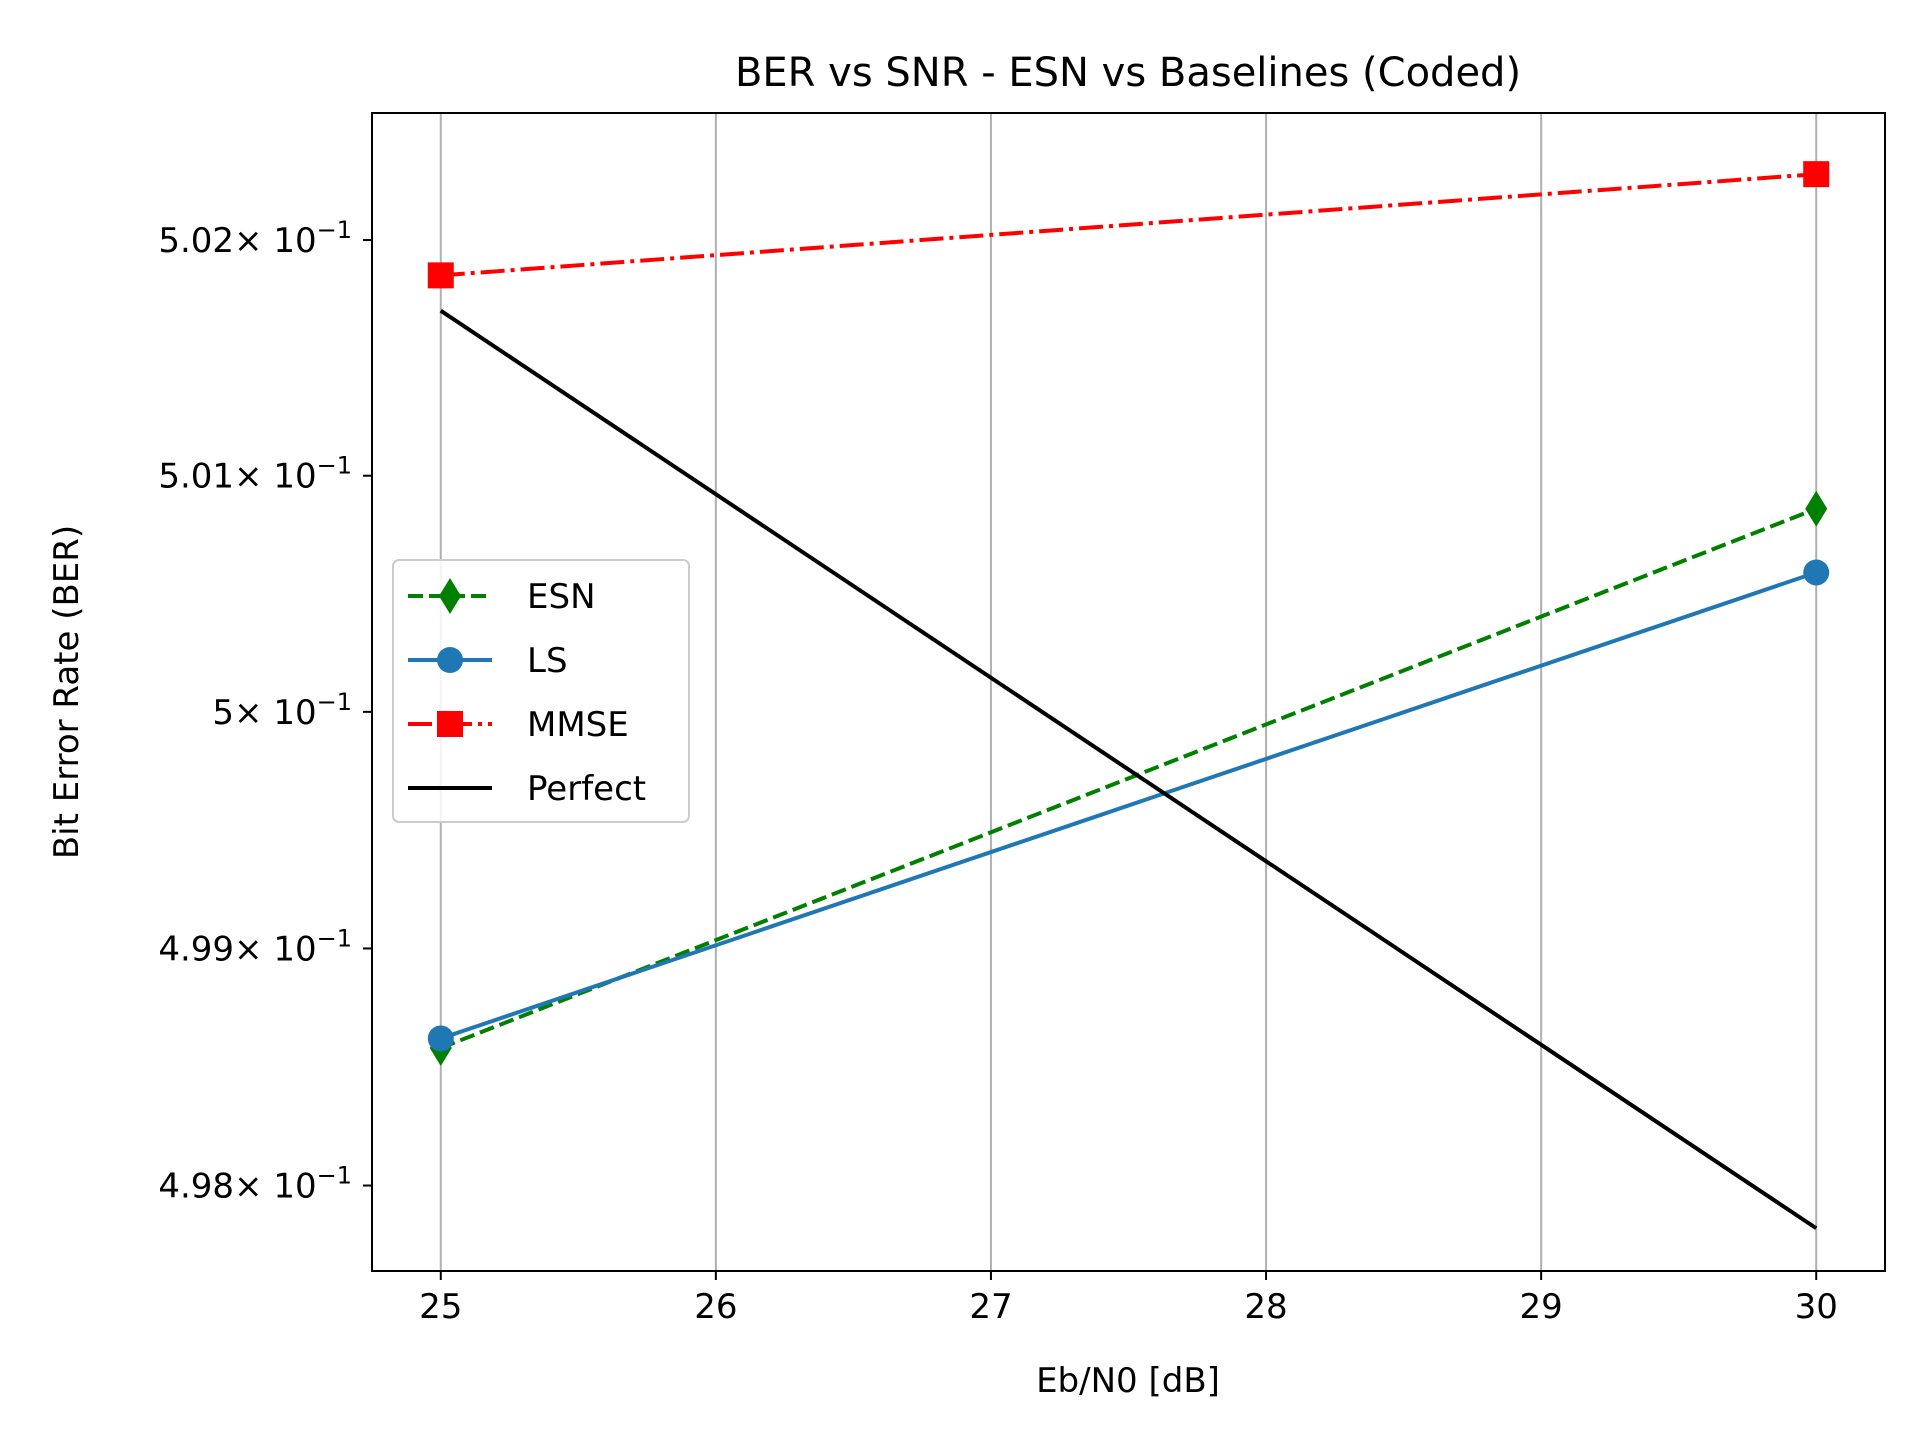  Describe the element at coordinates (255, 1184) in the screenshot. I see `y-tick-label: 4.98× 10⁻¹` at that location.